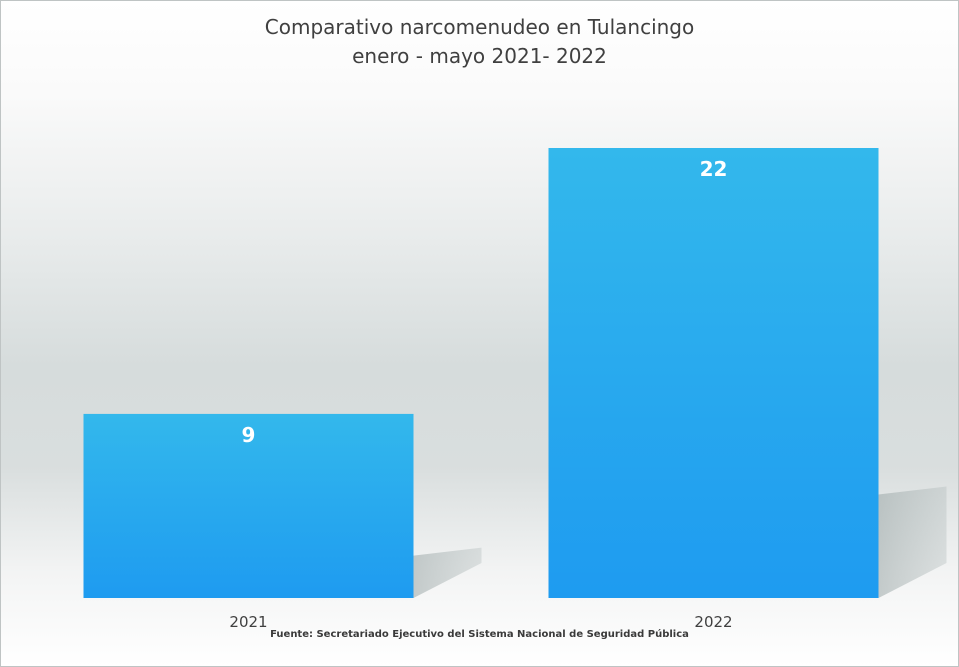  What do you see at coordinates (447, 572) in the screenshot?
I see `bar-shadow-2021` at bounding box center [447, 572].